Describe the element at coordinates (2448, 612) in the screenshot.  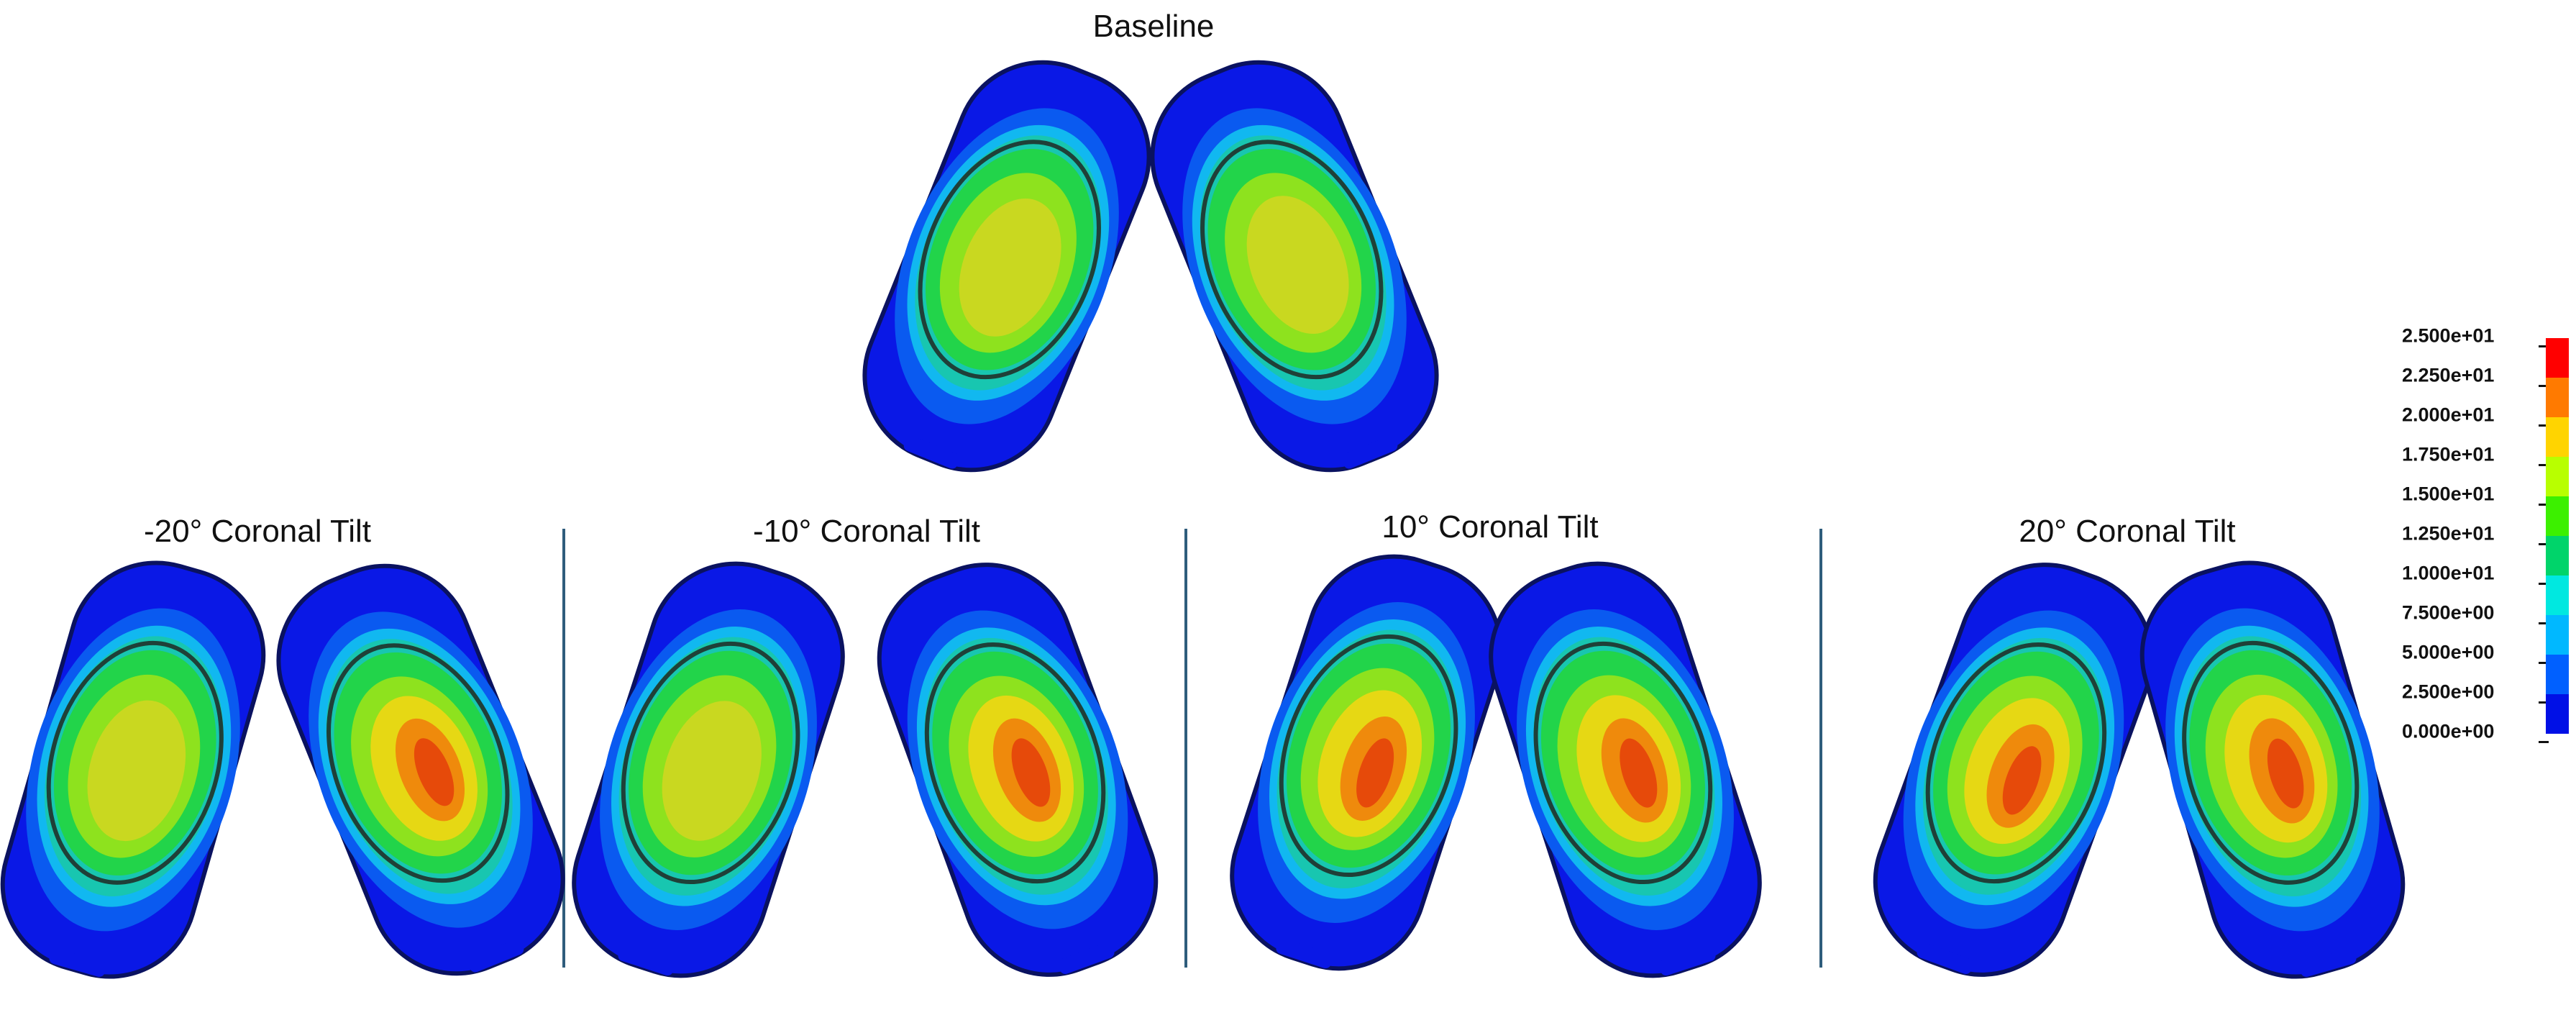
I see `legend-label: 7.500e+00` at that location.